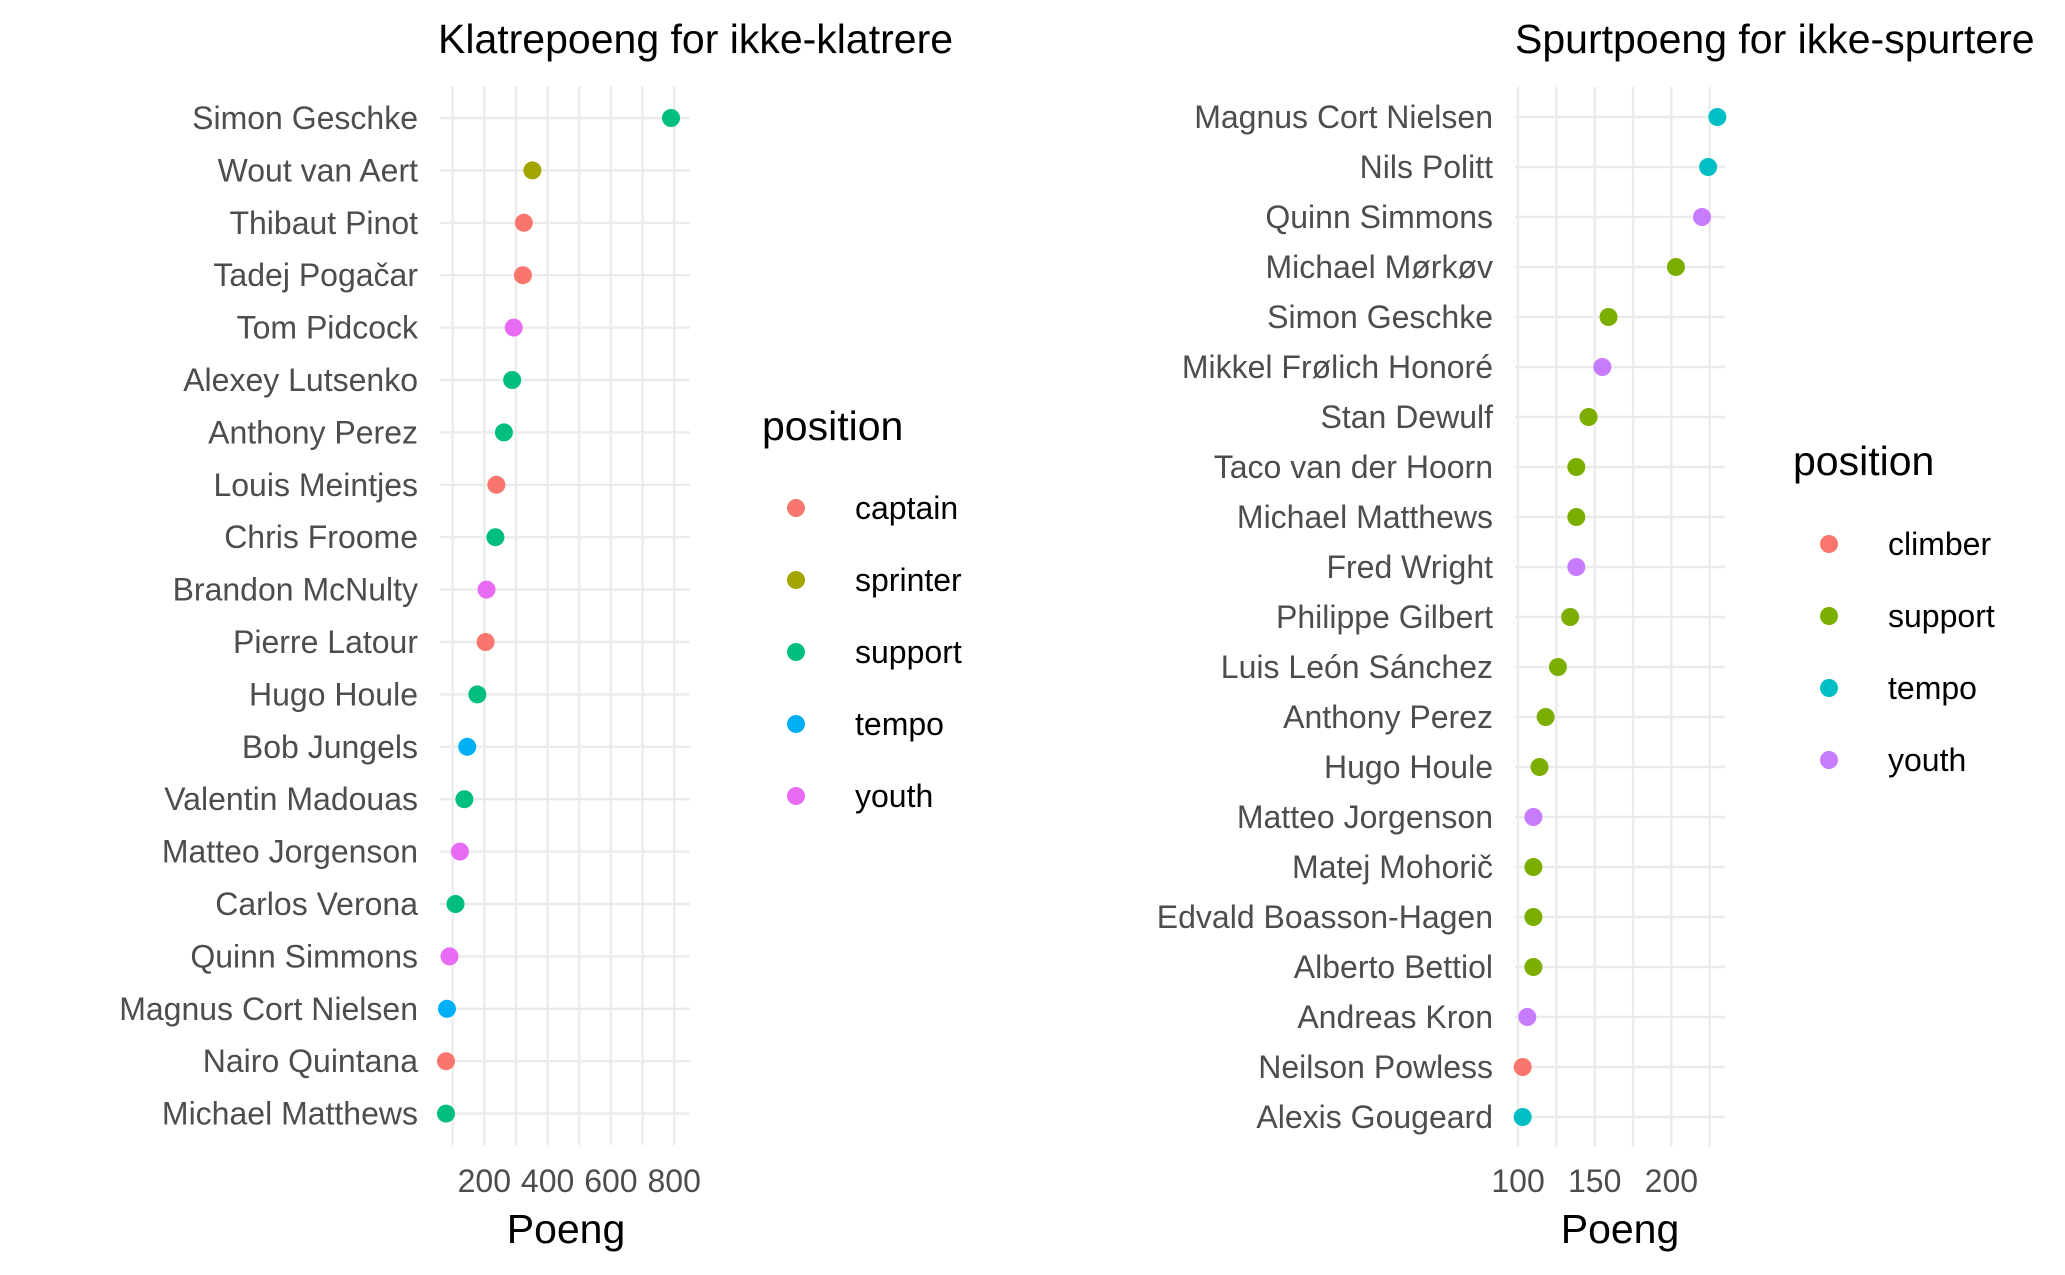 The height and width of the screenshot is (1275, 2065). I want to click on y-tick-label: Bob Jungels, so click(330, 747).